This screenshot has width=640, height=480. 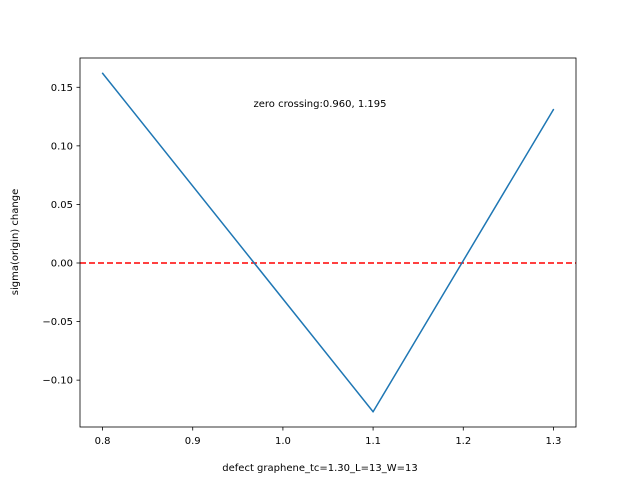 I want to click on y-tick-label: 0.10, so click(x=62, y=146).